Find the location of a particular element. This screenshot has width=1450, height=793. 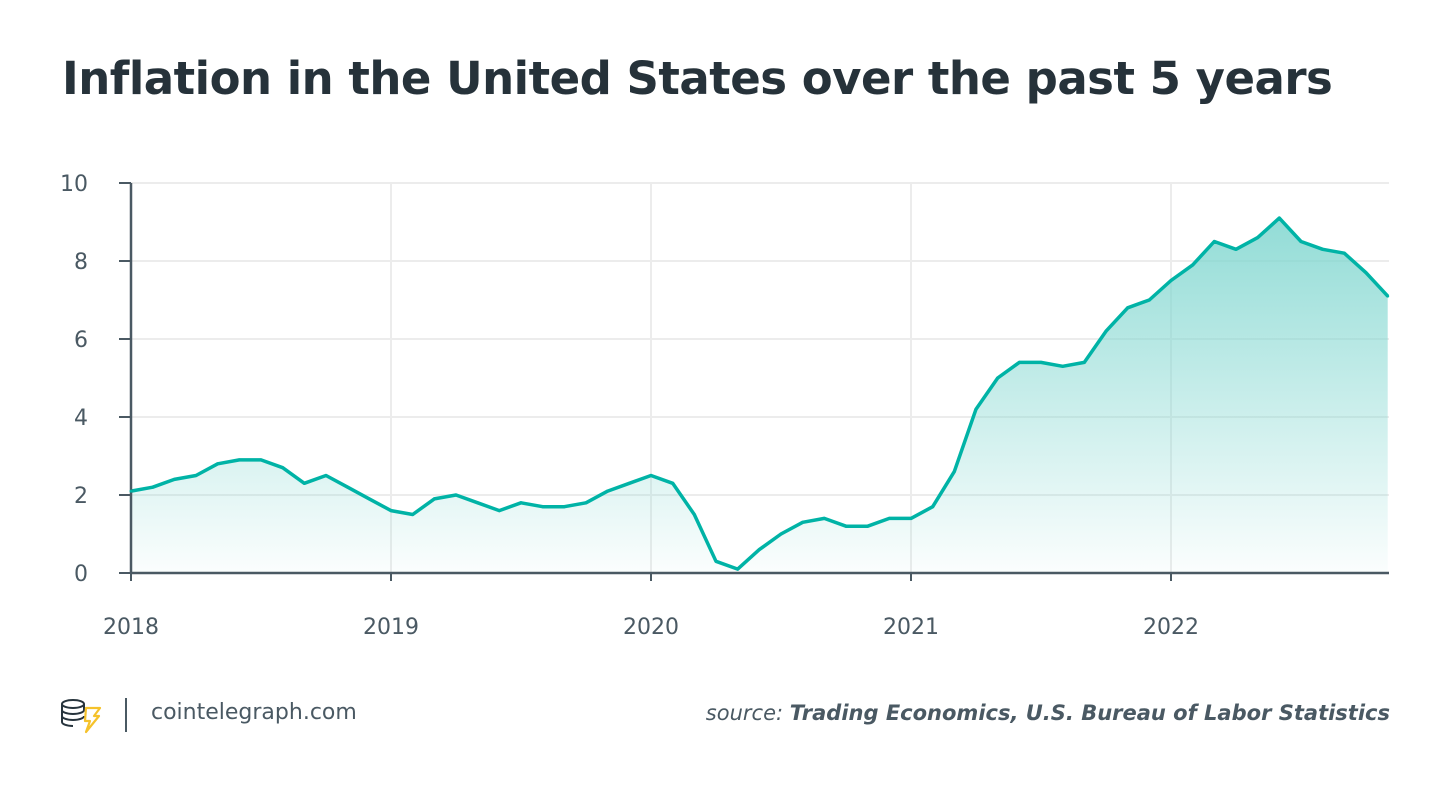

y-tick-label: 6 is located at coordinates (81, 340).